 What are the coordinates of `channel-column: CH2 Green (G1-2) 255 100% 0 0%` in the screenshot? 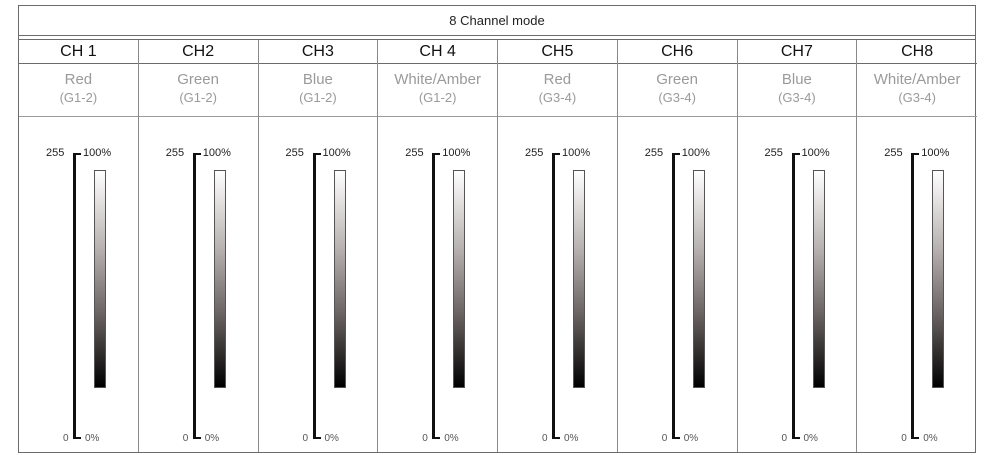 It's located at (198, 246).